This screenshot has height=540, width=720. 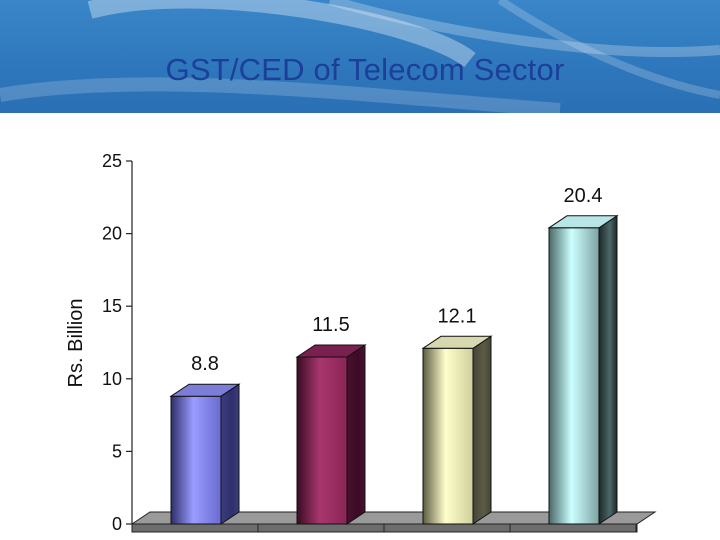 What do you see at coordinates (112, 161) in the screenshot?
I see `y-tick-label: 25` at bounding box center [112, 161].